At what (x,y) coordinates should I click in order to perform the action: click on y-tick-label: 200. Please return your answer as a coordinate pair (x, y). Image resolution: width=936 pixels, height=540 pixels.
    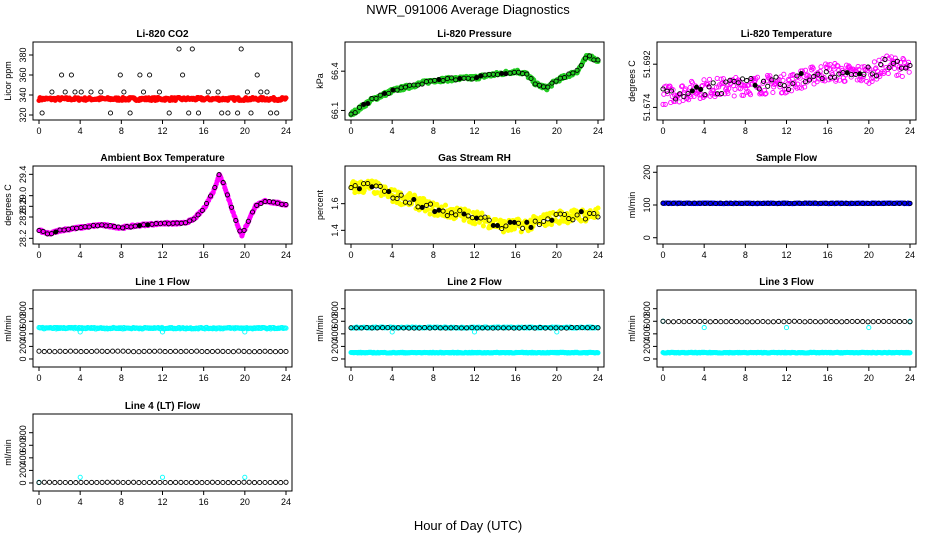
    Looking at the image, I should click on (647, 172).